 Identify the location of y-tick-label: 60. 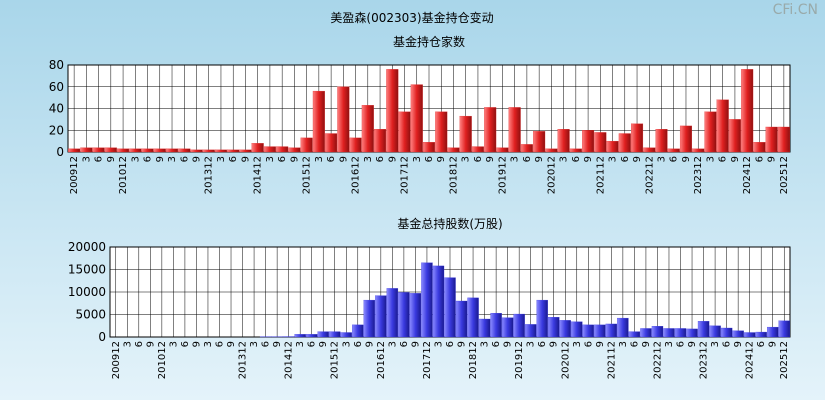
(56, 87).